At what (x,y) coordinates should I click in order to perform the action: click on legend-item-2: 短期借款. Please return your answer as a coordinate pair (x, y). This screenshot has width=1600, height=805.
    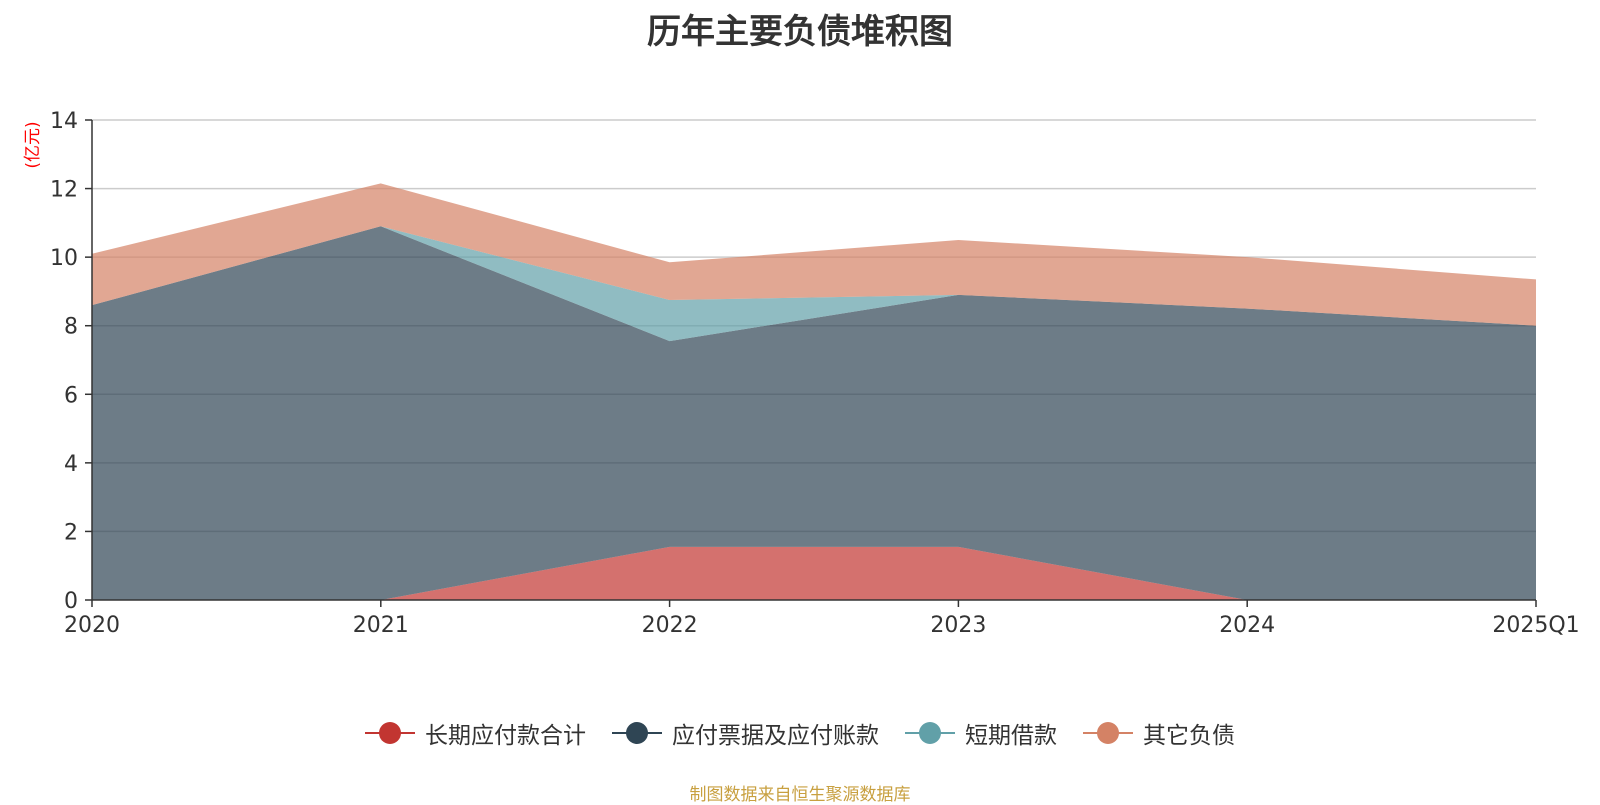
    Looking at the image, I should click on (981, 733).